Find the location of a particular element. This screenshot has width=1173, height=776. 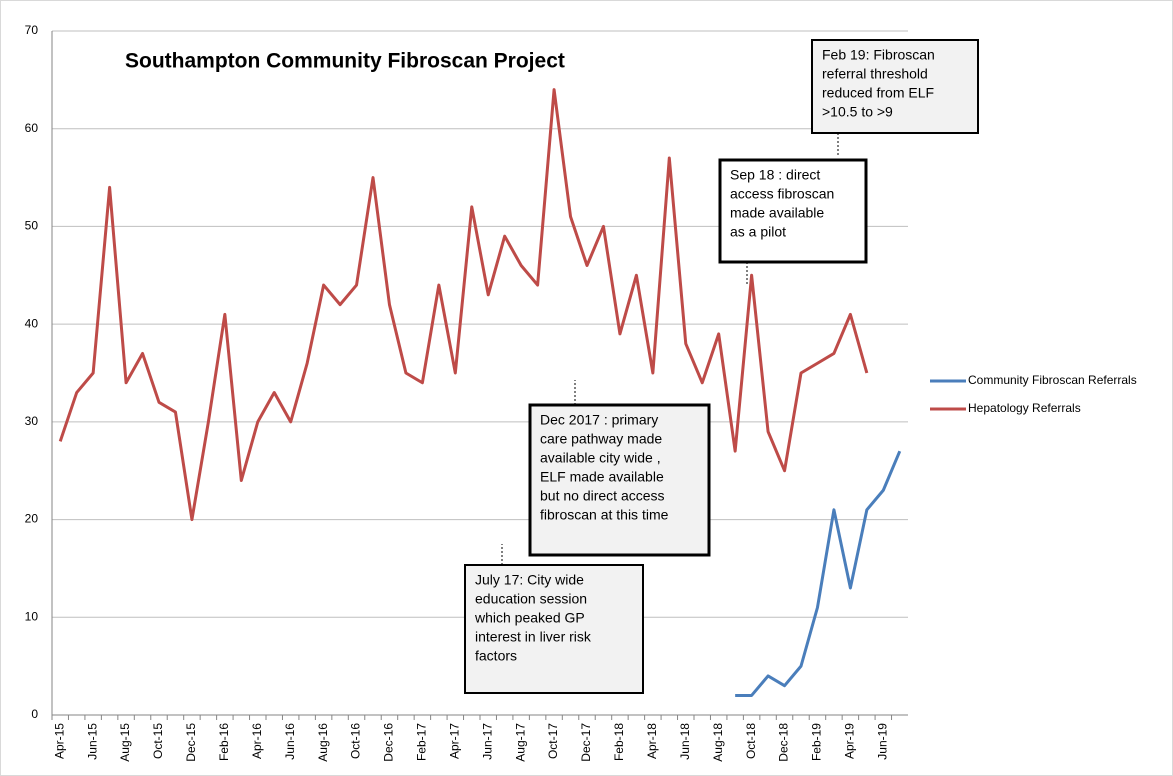

y-tick-label: 50 is located at coordinates (32, 226).